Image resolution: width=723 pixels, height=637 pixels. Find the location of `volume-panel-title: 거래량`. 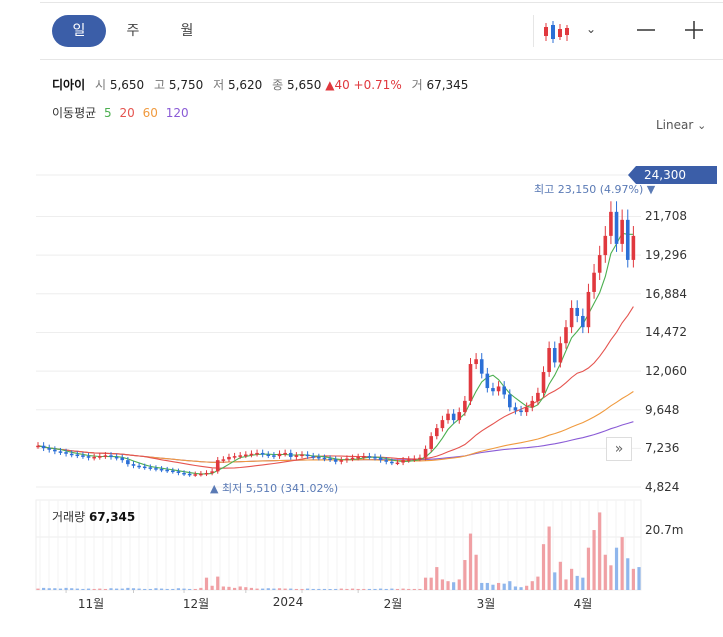

volume-panel-title: 거래량 is located at coordinates (69, 517).